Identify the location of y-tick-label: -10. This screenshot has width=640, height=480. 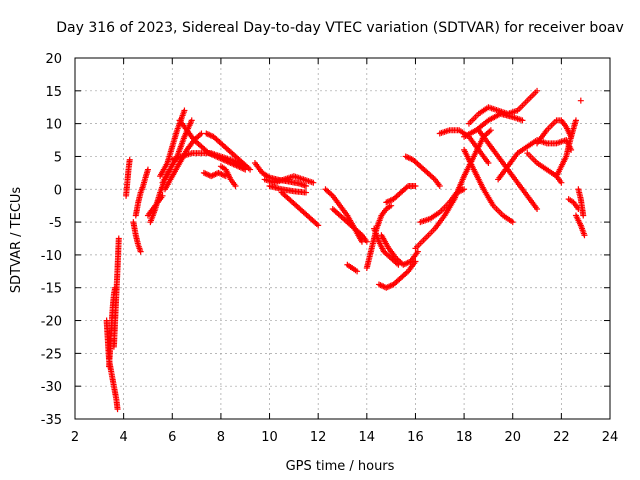
(51, 256).